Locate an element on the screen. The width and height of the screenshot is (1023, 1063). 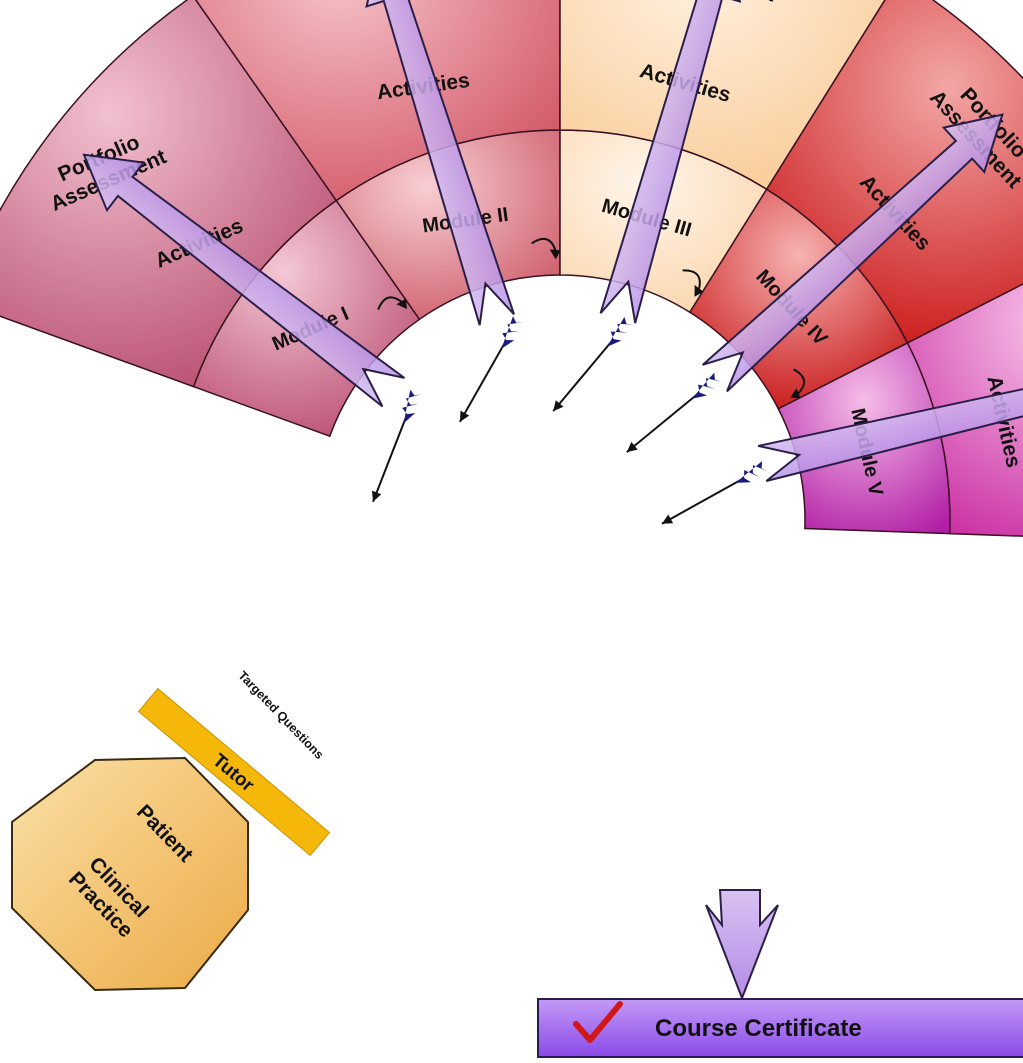
course-certificate-label: Course Certificate is located at coordinates (758, 1028).